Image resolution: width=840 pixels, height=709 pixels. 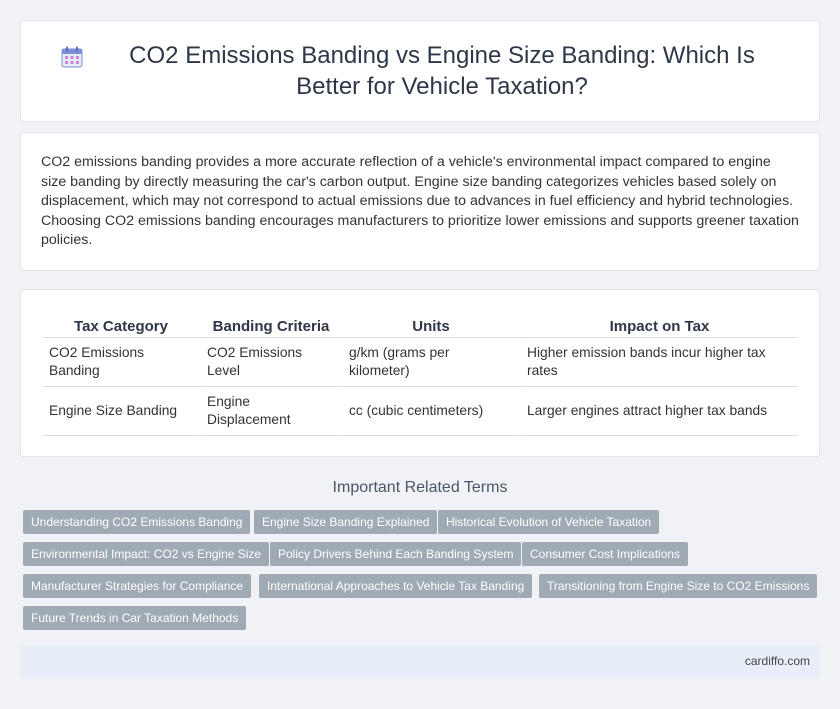 I want to click on header-banding-criteria: Banding Criteria, so click(x=272, y=326).